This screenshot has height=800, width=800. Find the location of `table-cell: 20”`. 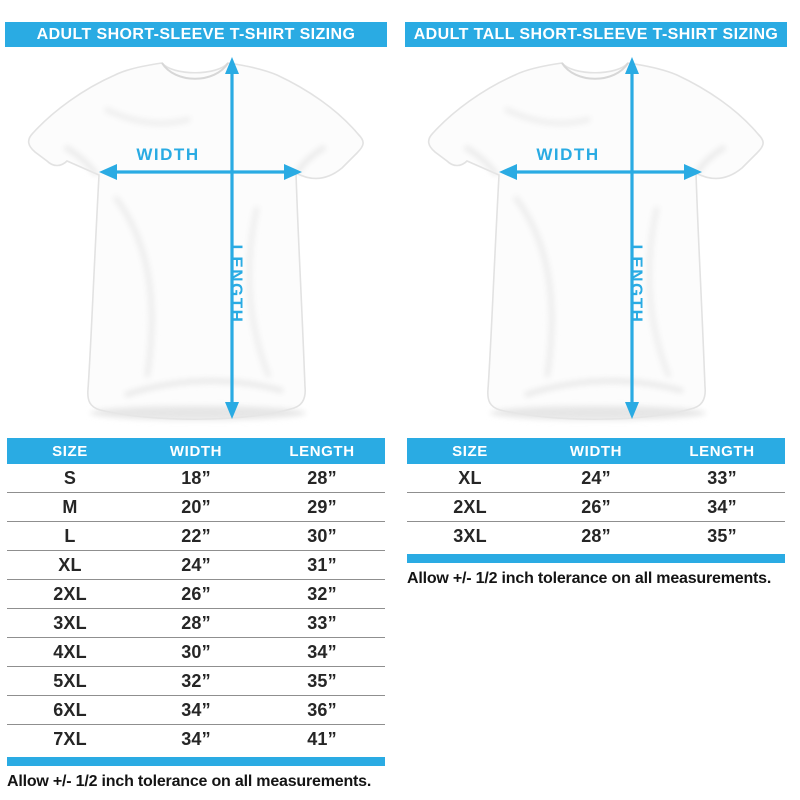

table-cell: 20” is located at coordinates (196, 506).